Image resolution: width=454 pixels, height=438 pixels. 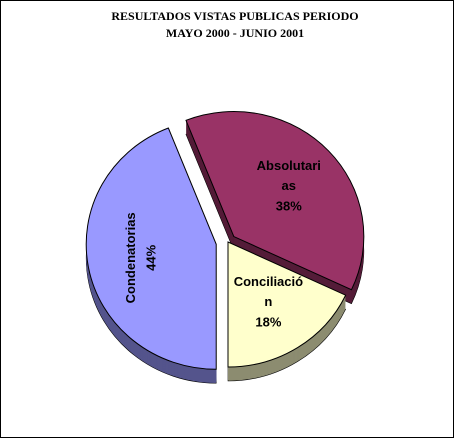 I want to click on category-label: Absolutari as, so click(x=289, y=175).